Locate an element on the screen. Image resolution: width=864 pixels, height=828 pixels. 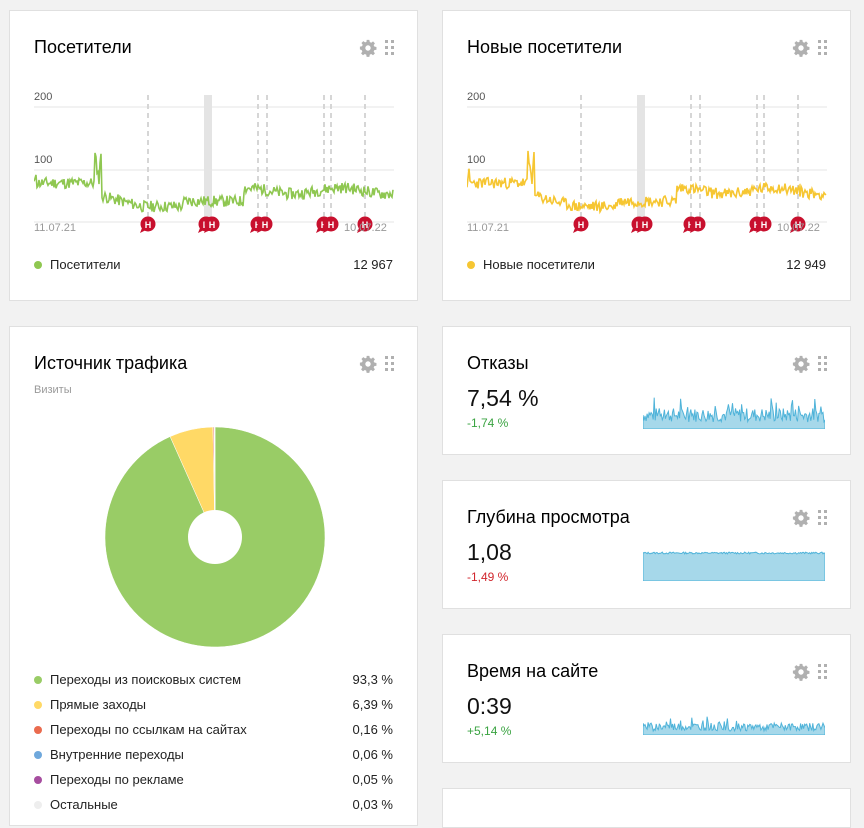
pie-hole is located at coordinates (215, 537).